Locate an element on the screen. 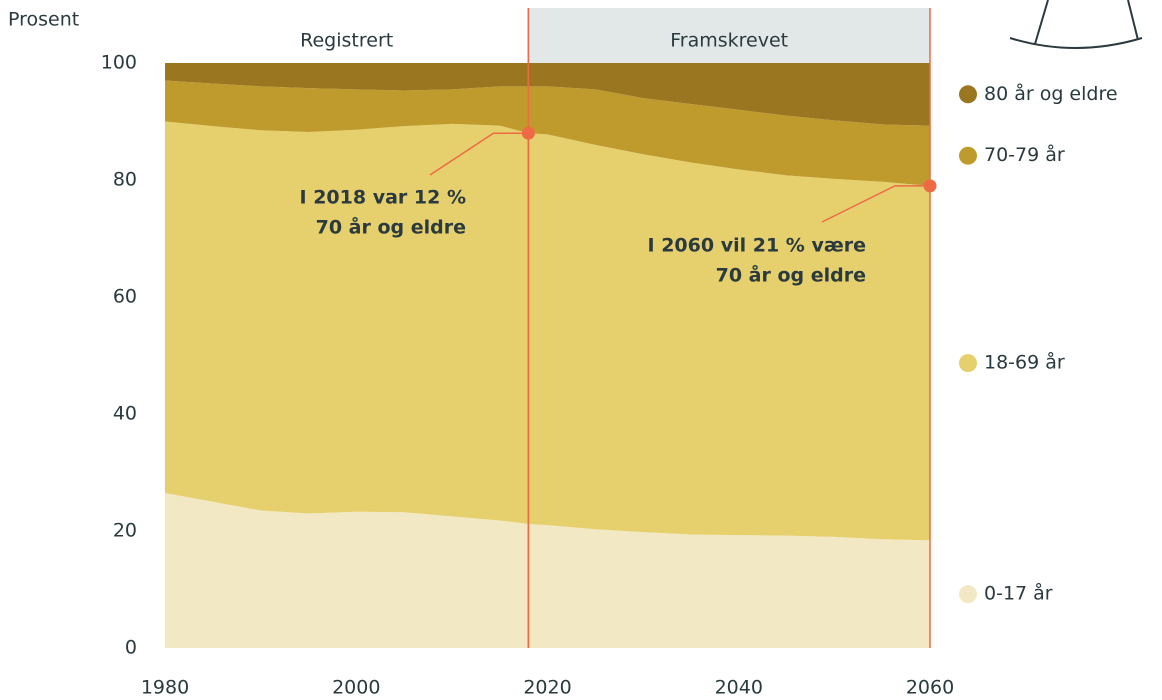  decor-icon is located at coordinates (1076, 24).